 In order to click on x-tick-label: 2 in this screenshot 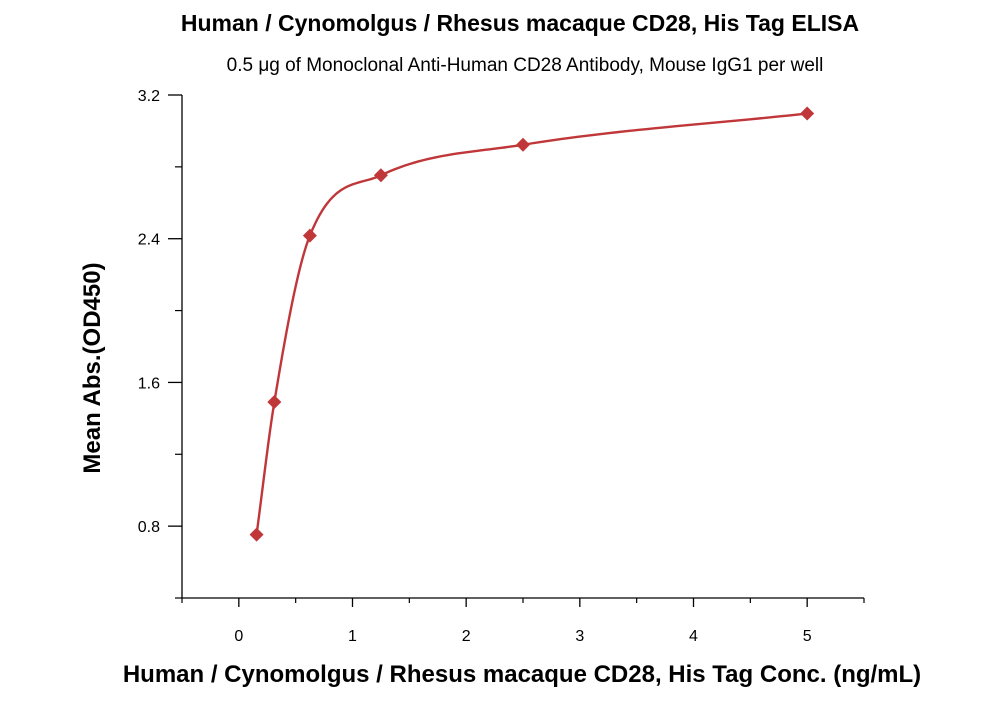, I will do `click(466, 636)`.